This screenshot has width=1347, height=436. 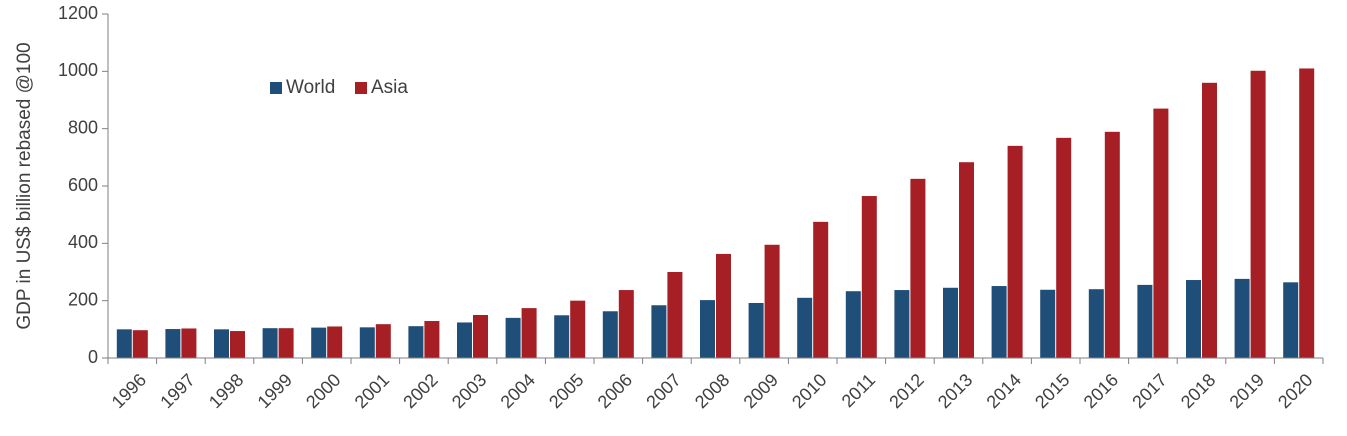 I want to click on bar-asia-2004, so click(x=529, y=333).